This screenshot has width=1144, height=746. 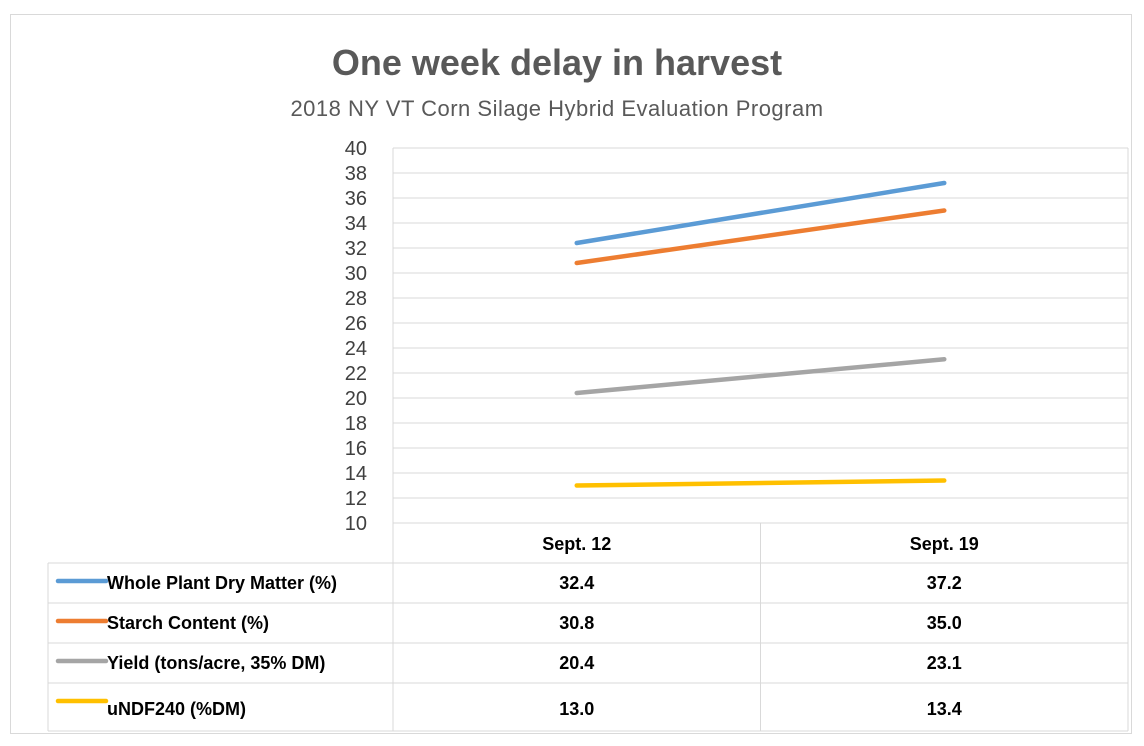 I want to click on y-tick-label: 38, so click(x=356, y=174).